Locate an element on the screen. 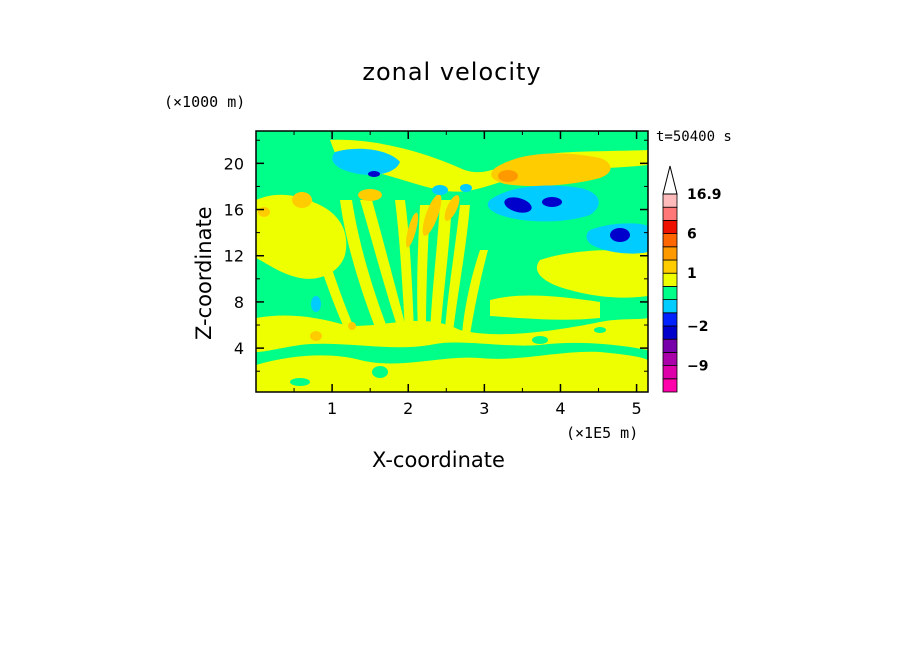 The image size is (904, 654). colorbar-label-4: −9 is located at coordinates (697, 367).